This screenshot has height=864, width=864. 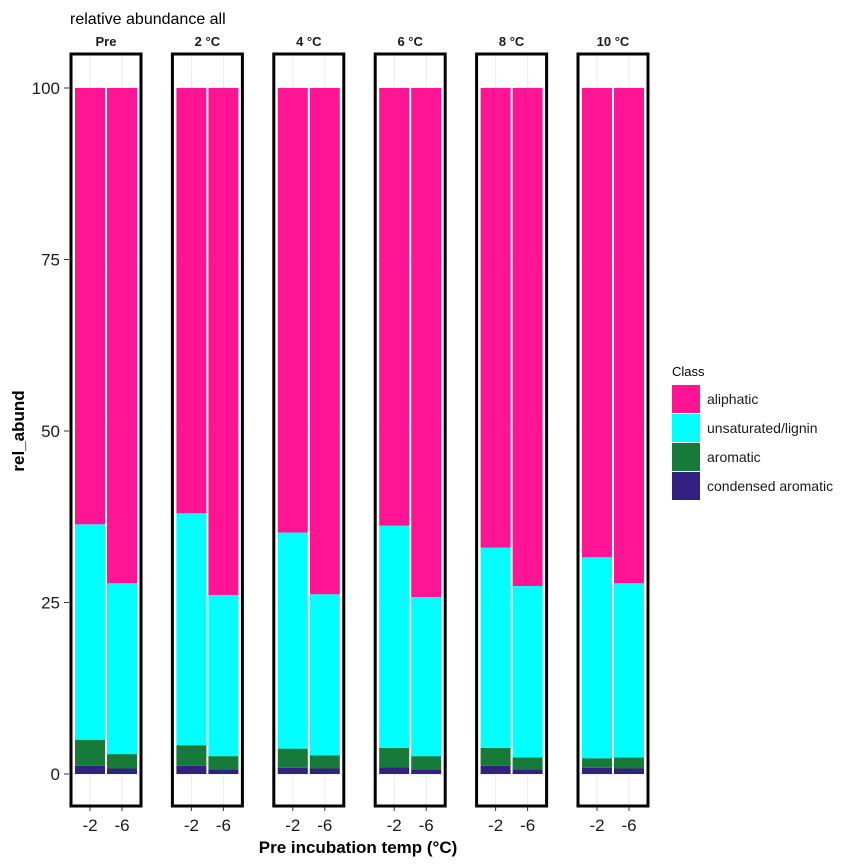 I want to click on y-tick-label: 100, so click(x=46, y=88).